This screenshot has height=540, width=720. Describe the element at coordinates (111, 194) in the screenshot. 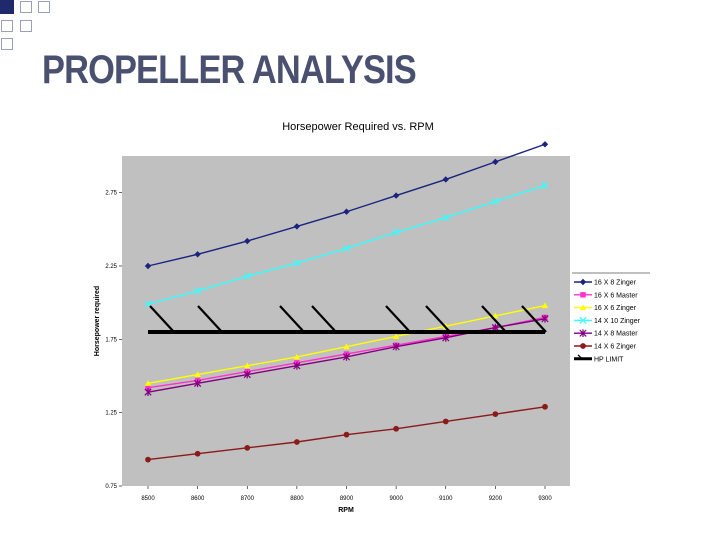

I see `y-tick-label: 2.75` at that location.